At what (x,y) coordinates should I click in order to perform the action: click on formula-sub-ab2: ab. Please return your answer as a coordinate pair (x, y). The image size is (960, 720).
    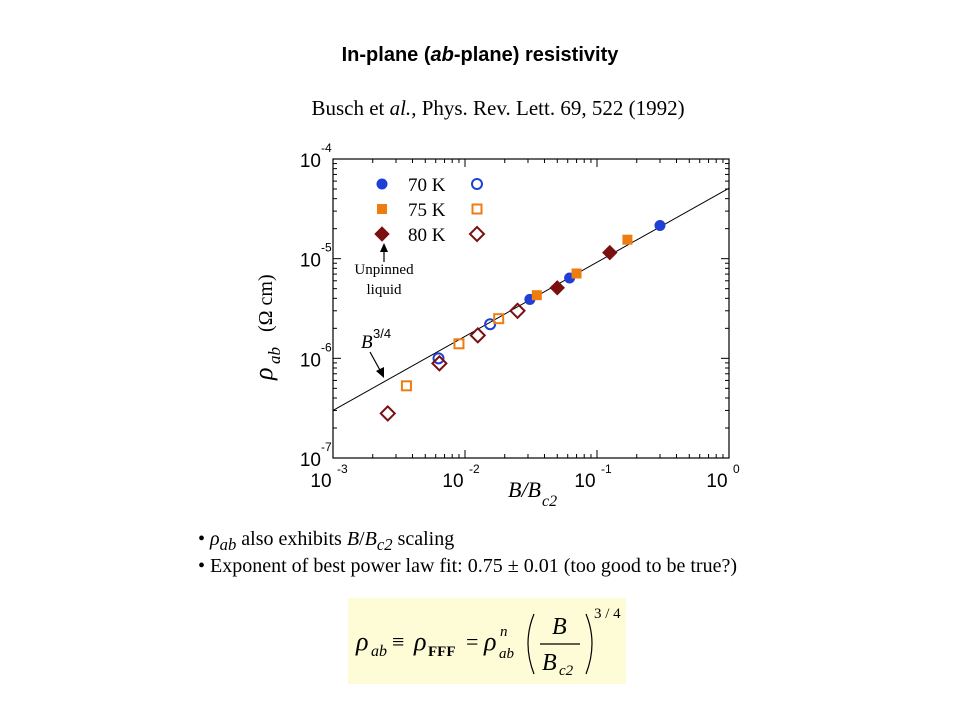
    Looking at the image, I should click on (507, 654).